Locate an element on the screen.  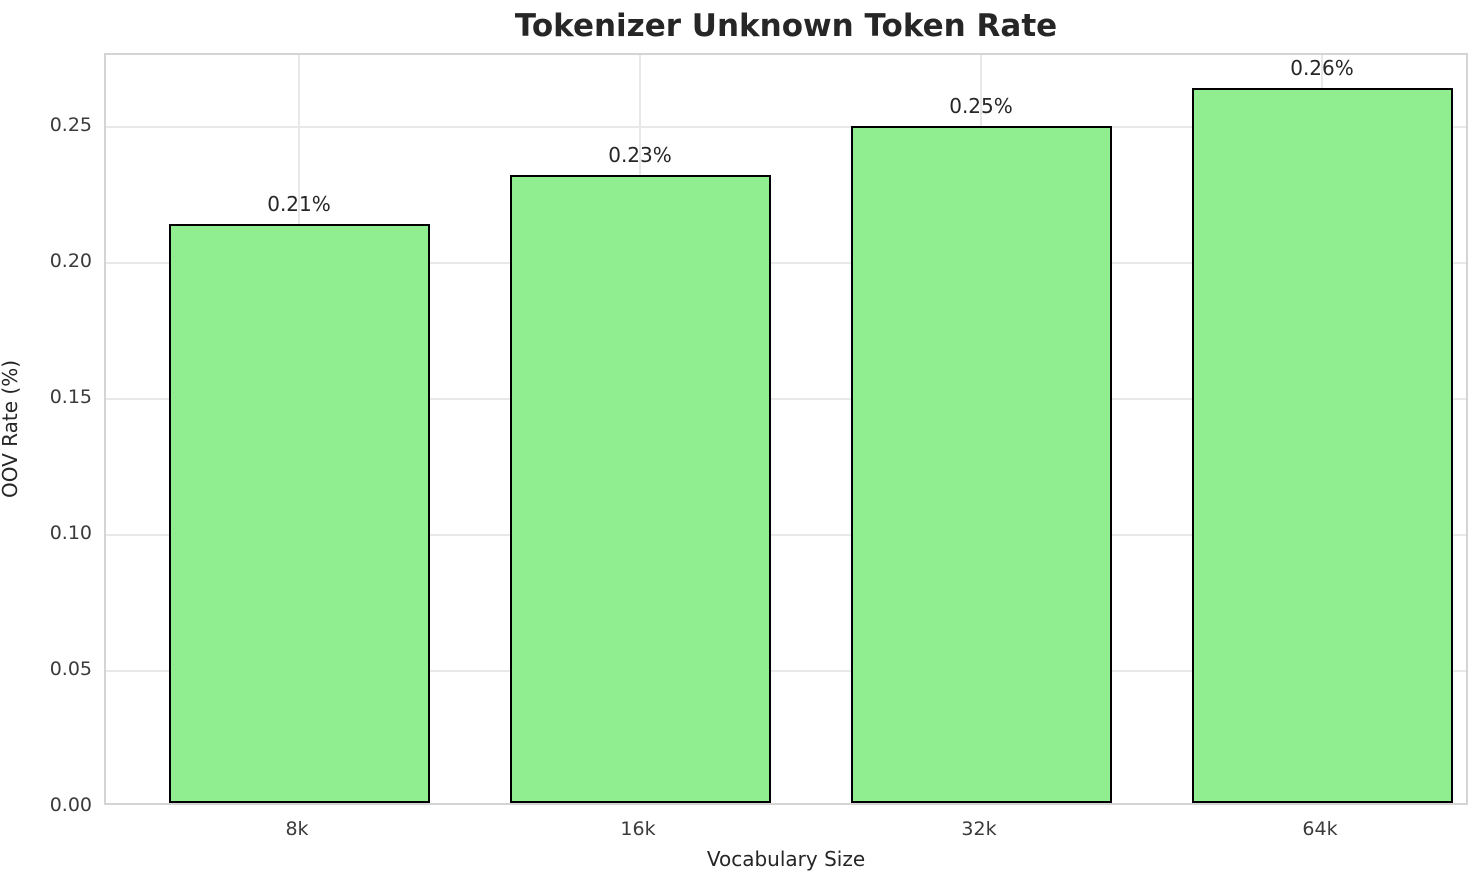
bar-value-label: 0.23% is located at coordinates (640, 155).